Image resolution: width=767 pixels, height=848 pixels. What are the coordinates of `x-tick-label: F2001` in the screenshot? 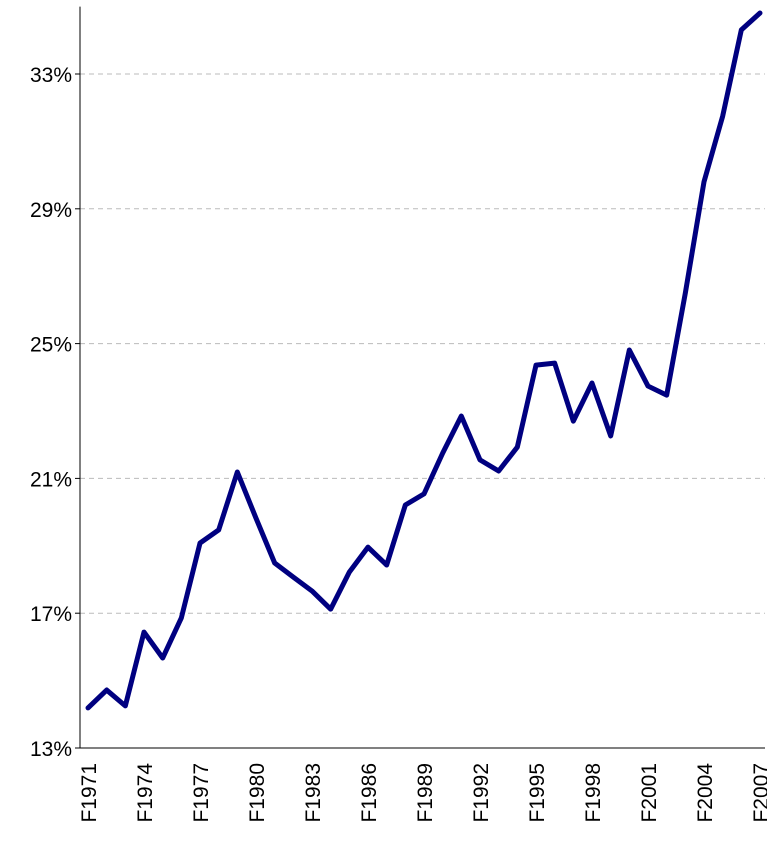 It's located at (649, 793).